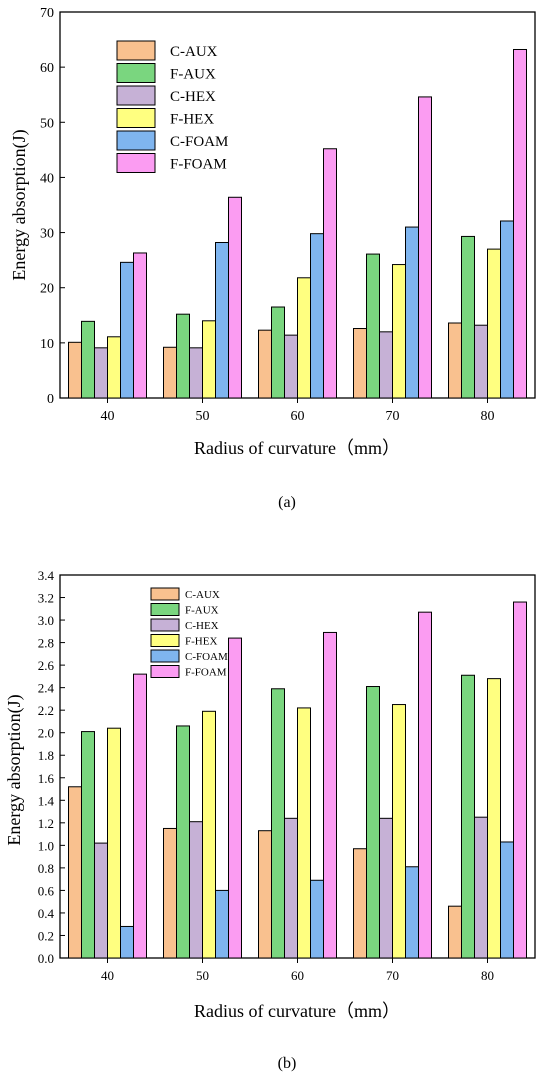 This screenshot has width=550, height=1076. Describe the element at coordinates (297, 1011) in the screenshot. I see `x-axis-label-b: Radius of curvature（mm）` at that location.